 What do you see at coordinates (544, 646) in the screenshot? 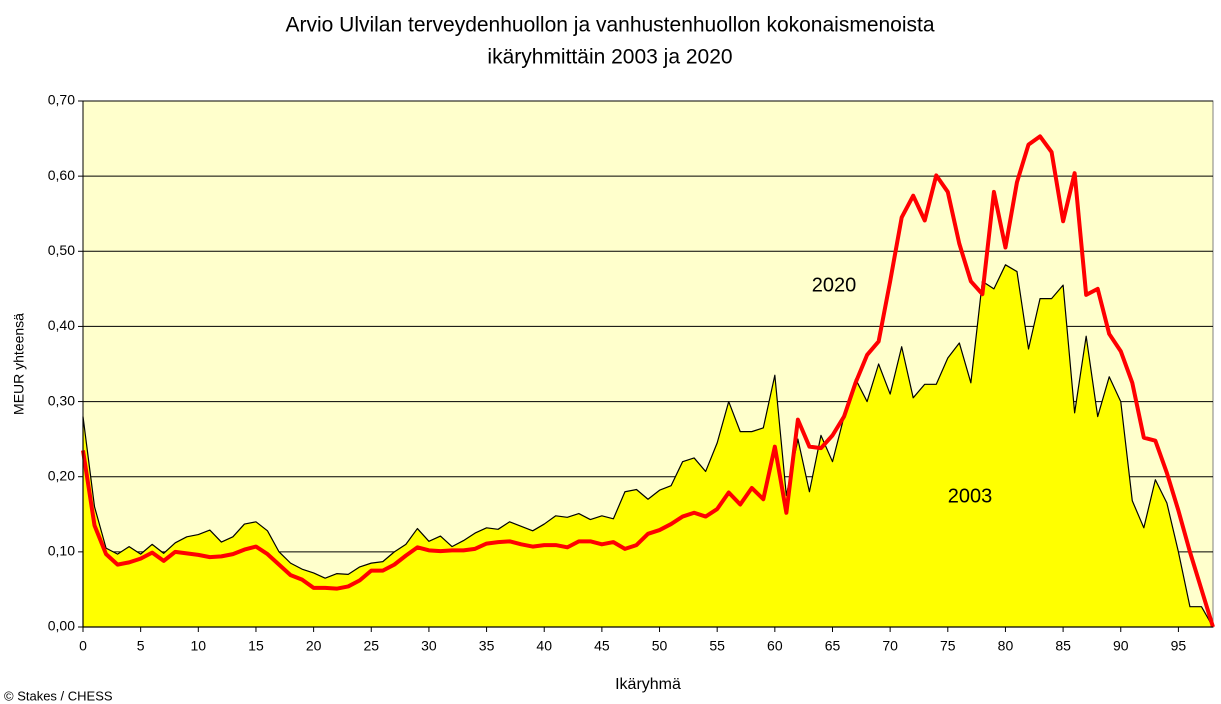
I see `x-tick-label: 40` at bounding box center [544, 646].